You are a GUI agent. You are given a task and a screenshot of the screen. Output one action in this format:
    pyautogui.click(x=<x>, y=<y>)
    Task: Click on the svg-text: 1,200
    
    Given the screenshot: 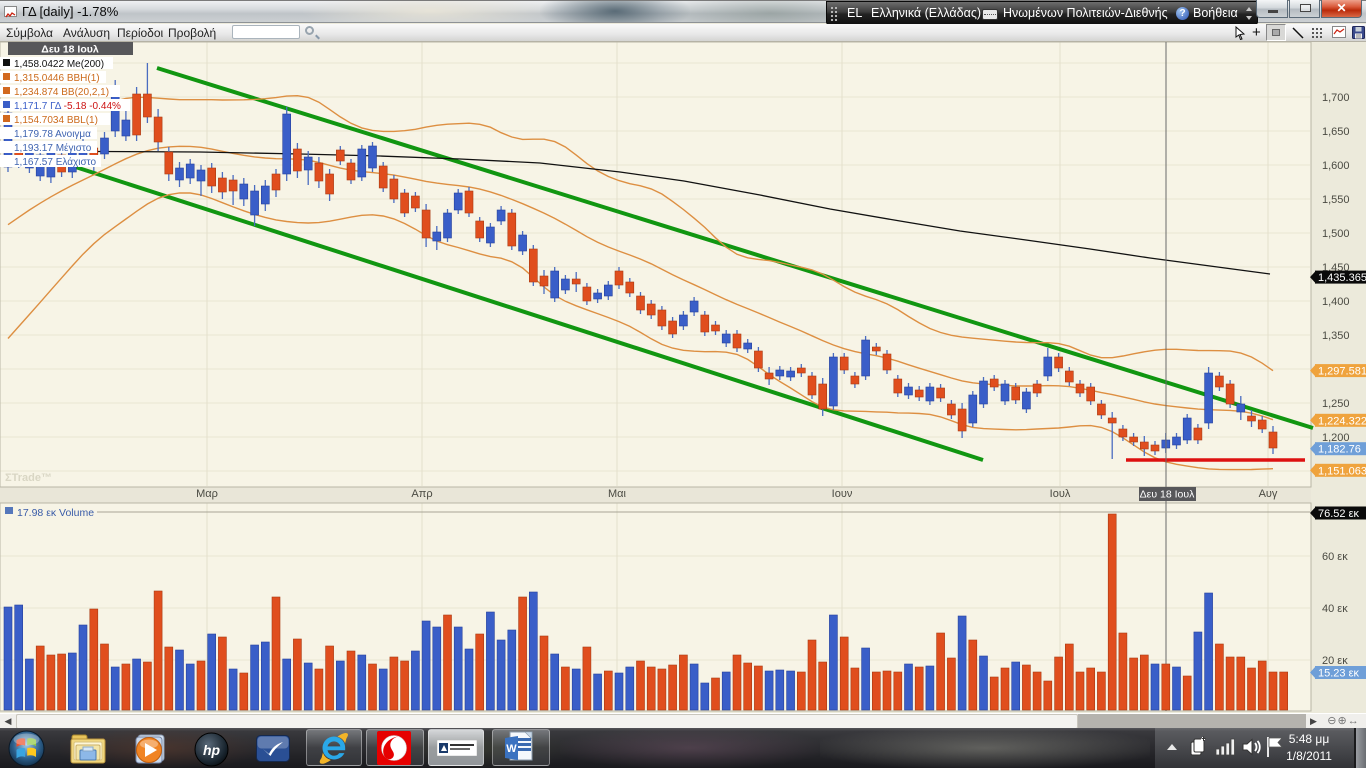 What is the action you would take?
    pyautogui.click(x=1336, y=438)
    